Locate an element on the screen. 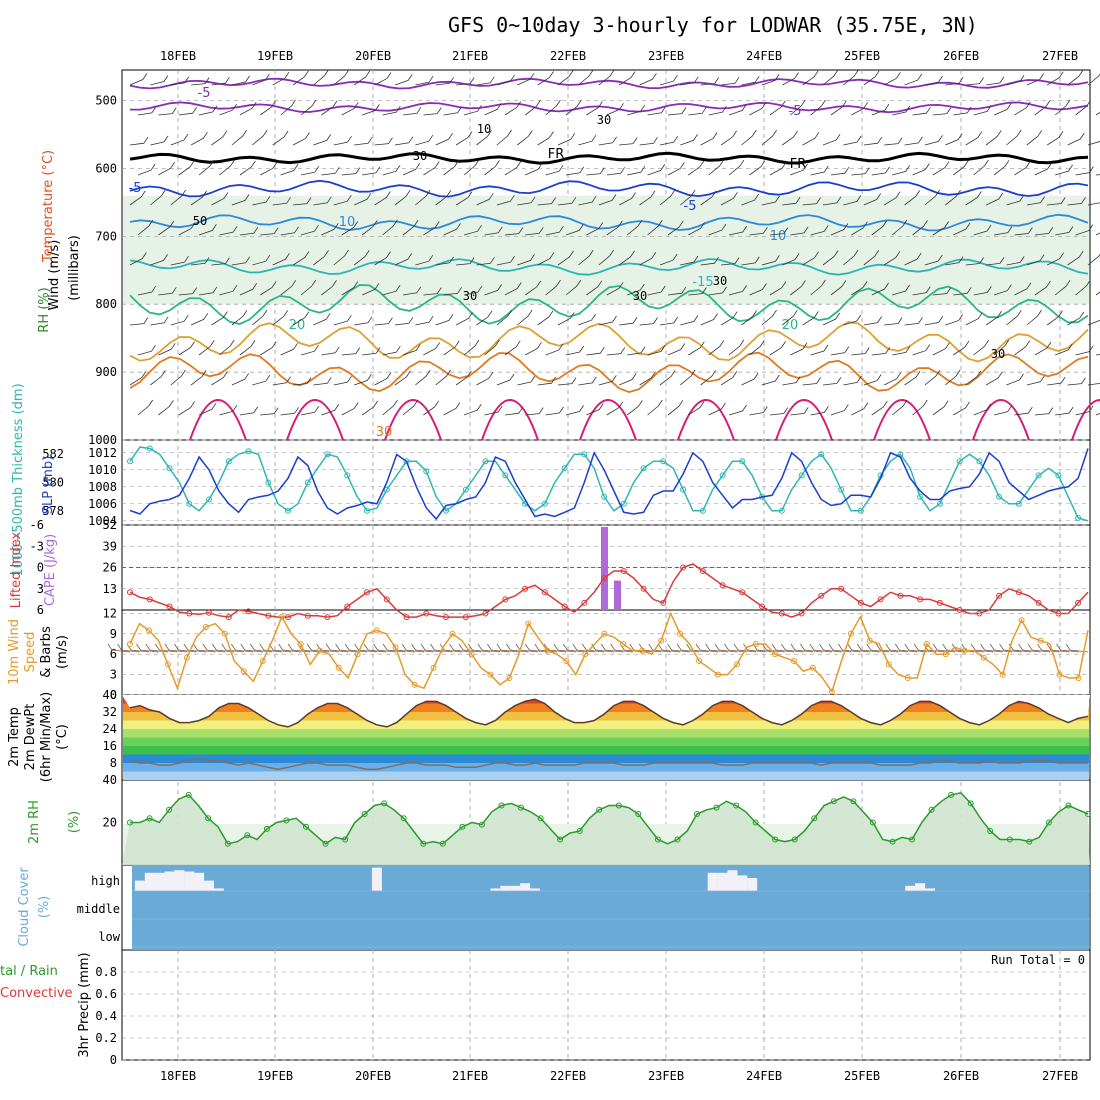 This screenshot has height=1100, width=1100. date-label: 26FEB is located at coordinates (961, 56).